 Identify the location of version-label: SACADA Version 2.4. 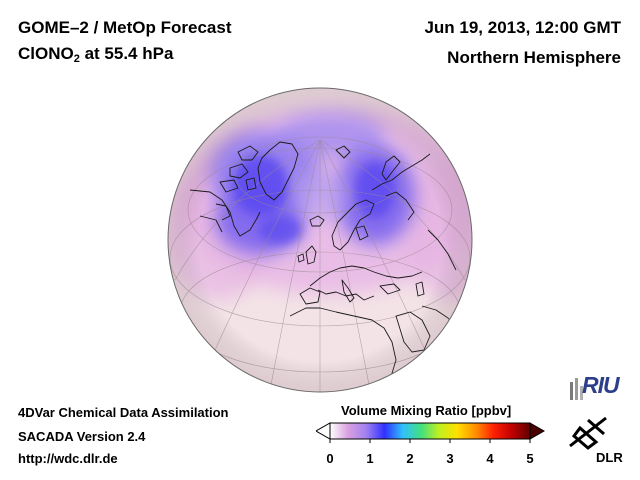
(82, 436).